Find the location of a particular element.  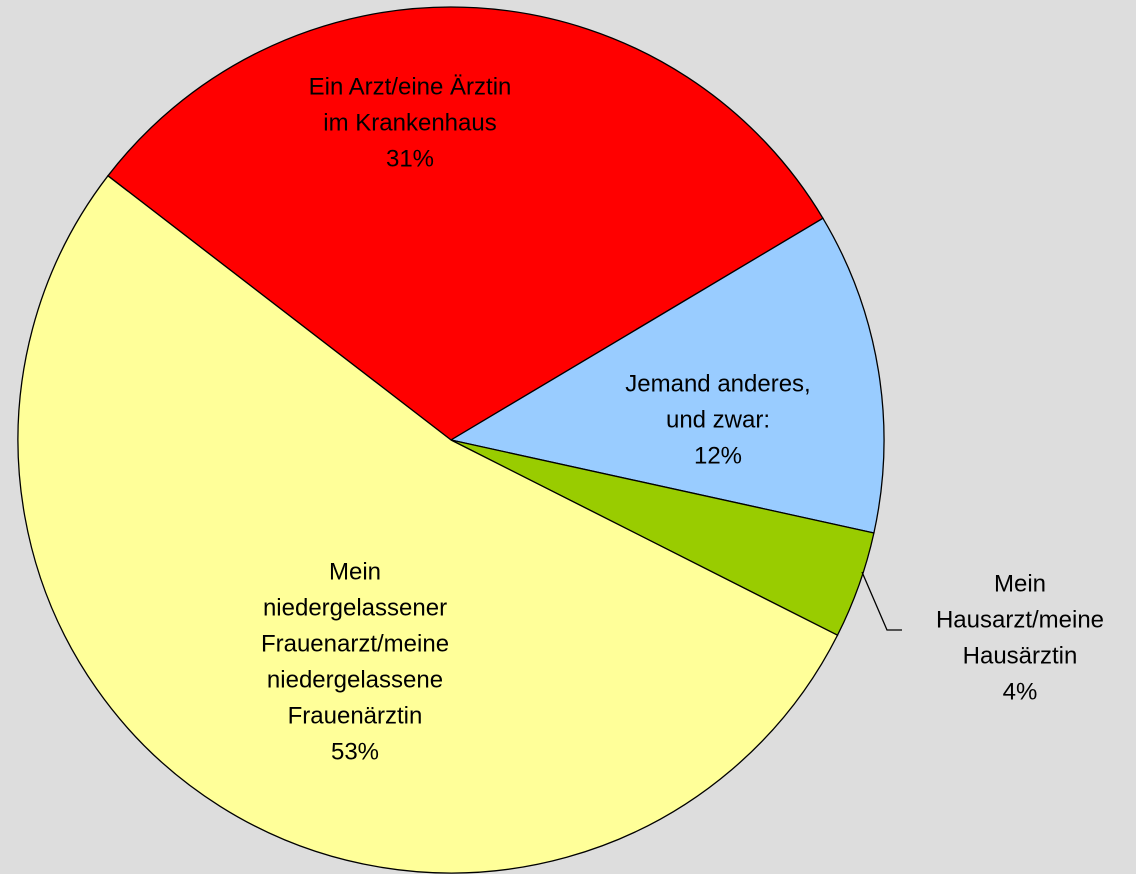

slice-label: niedergelassener is located at coordinates (355, 607).